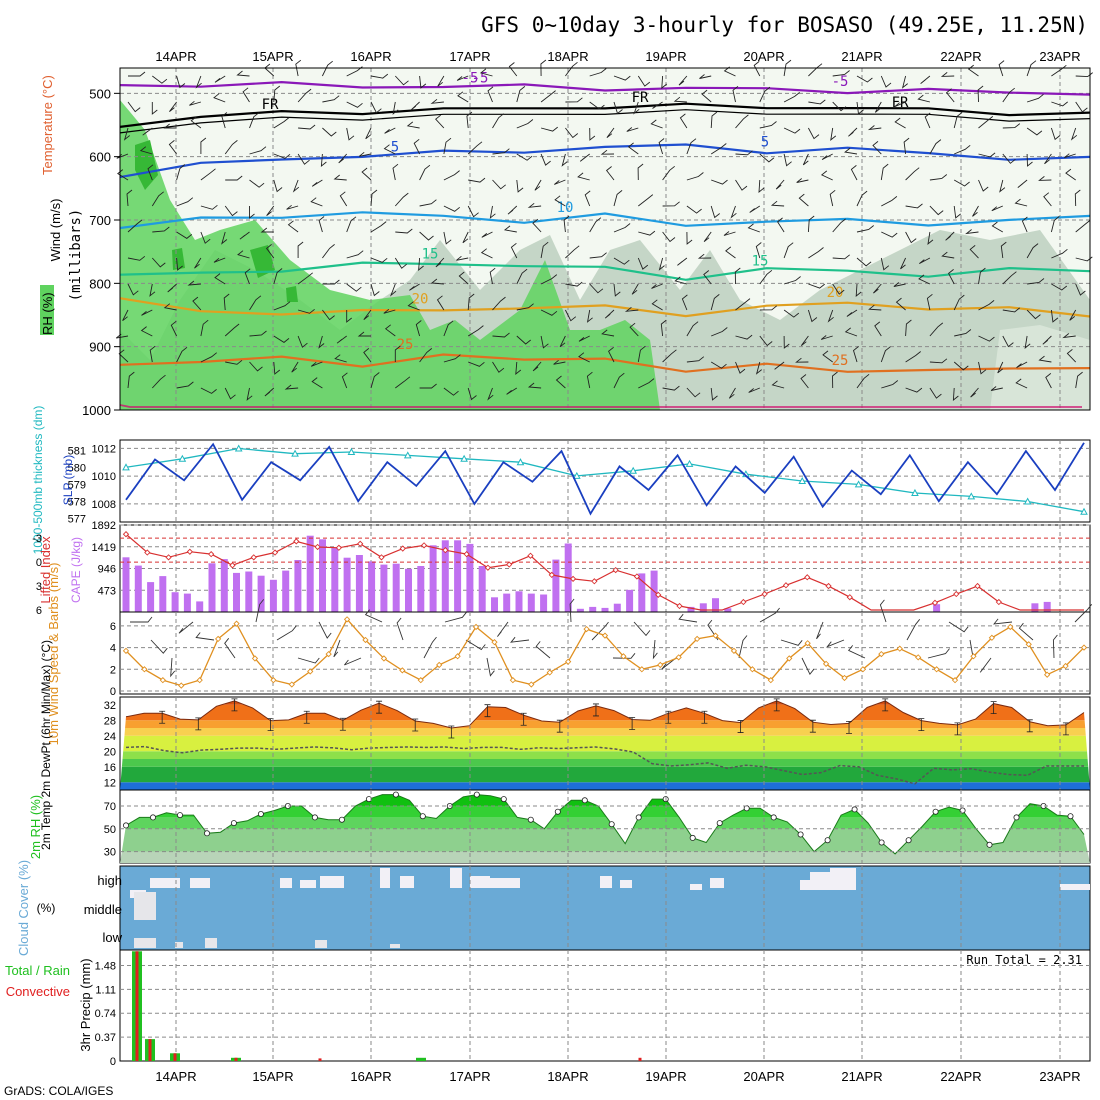 Image resolution: width=1100 pixels, height=1100 pixels. Describe the element at coordinates (861, 56) in the screenshot. I see `top-date-label: 21APR` at that location.